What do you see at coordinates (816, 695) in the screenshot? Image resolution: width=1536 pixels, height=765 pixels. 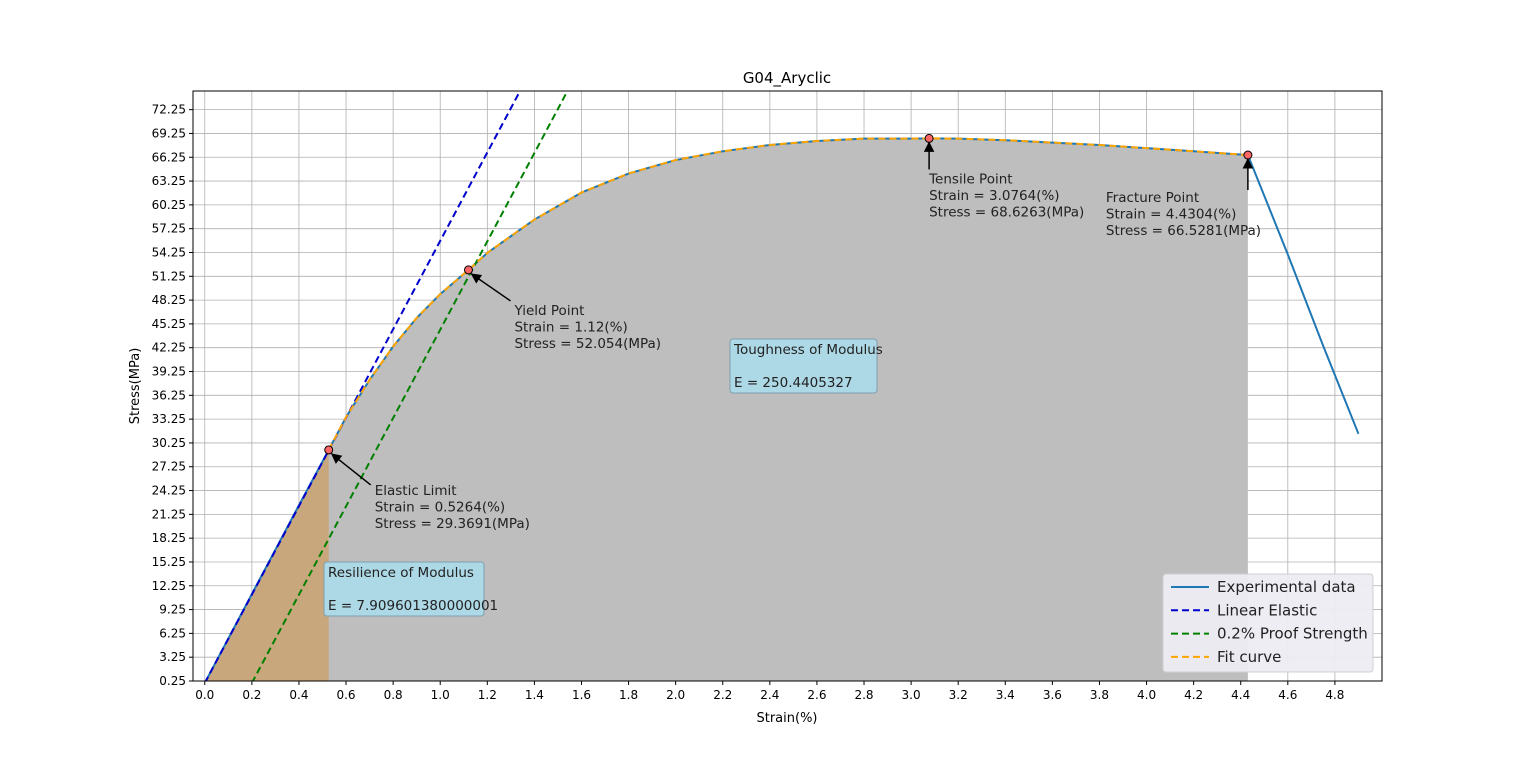 I see `x-tick-label: 2.6` at bounding box center [816, 695].